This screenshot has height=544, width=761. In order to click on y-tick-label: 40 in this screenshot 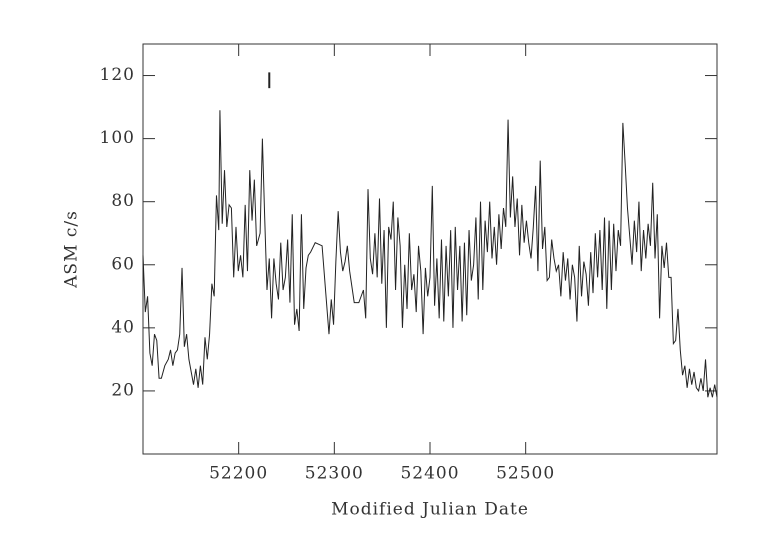, I will do `click(123, 327)`.